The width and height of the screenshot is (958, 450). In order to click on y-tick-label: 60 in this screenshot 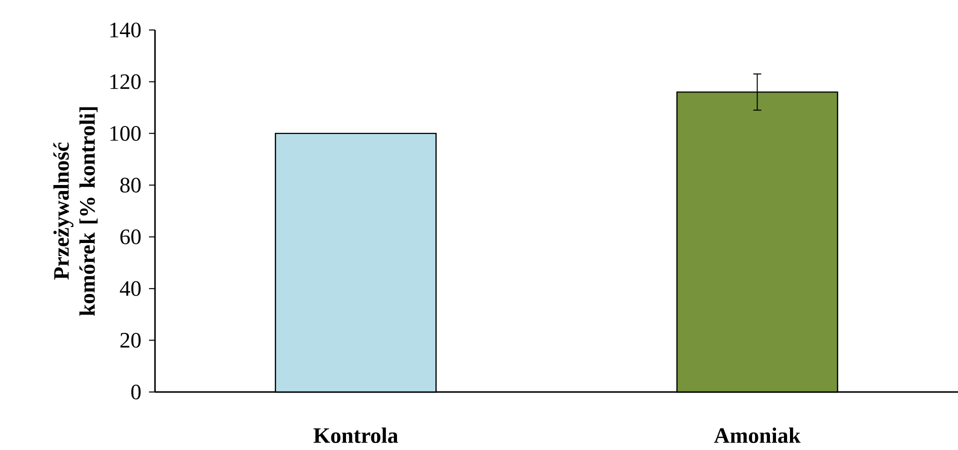, I will do `click(130, 236)`.